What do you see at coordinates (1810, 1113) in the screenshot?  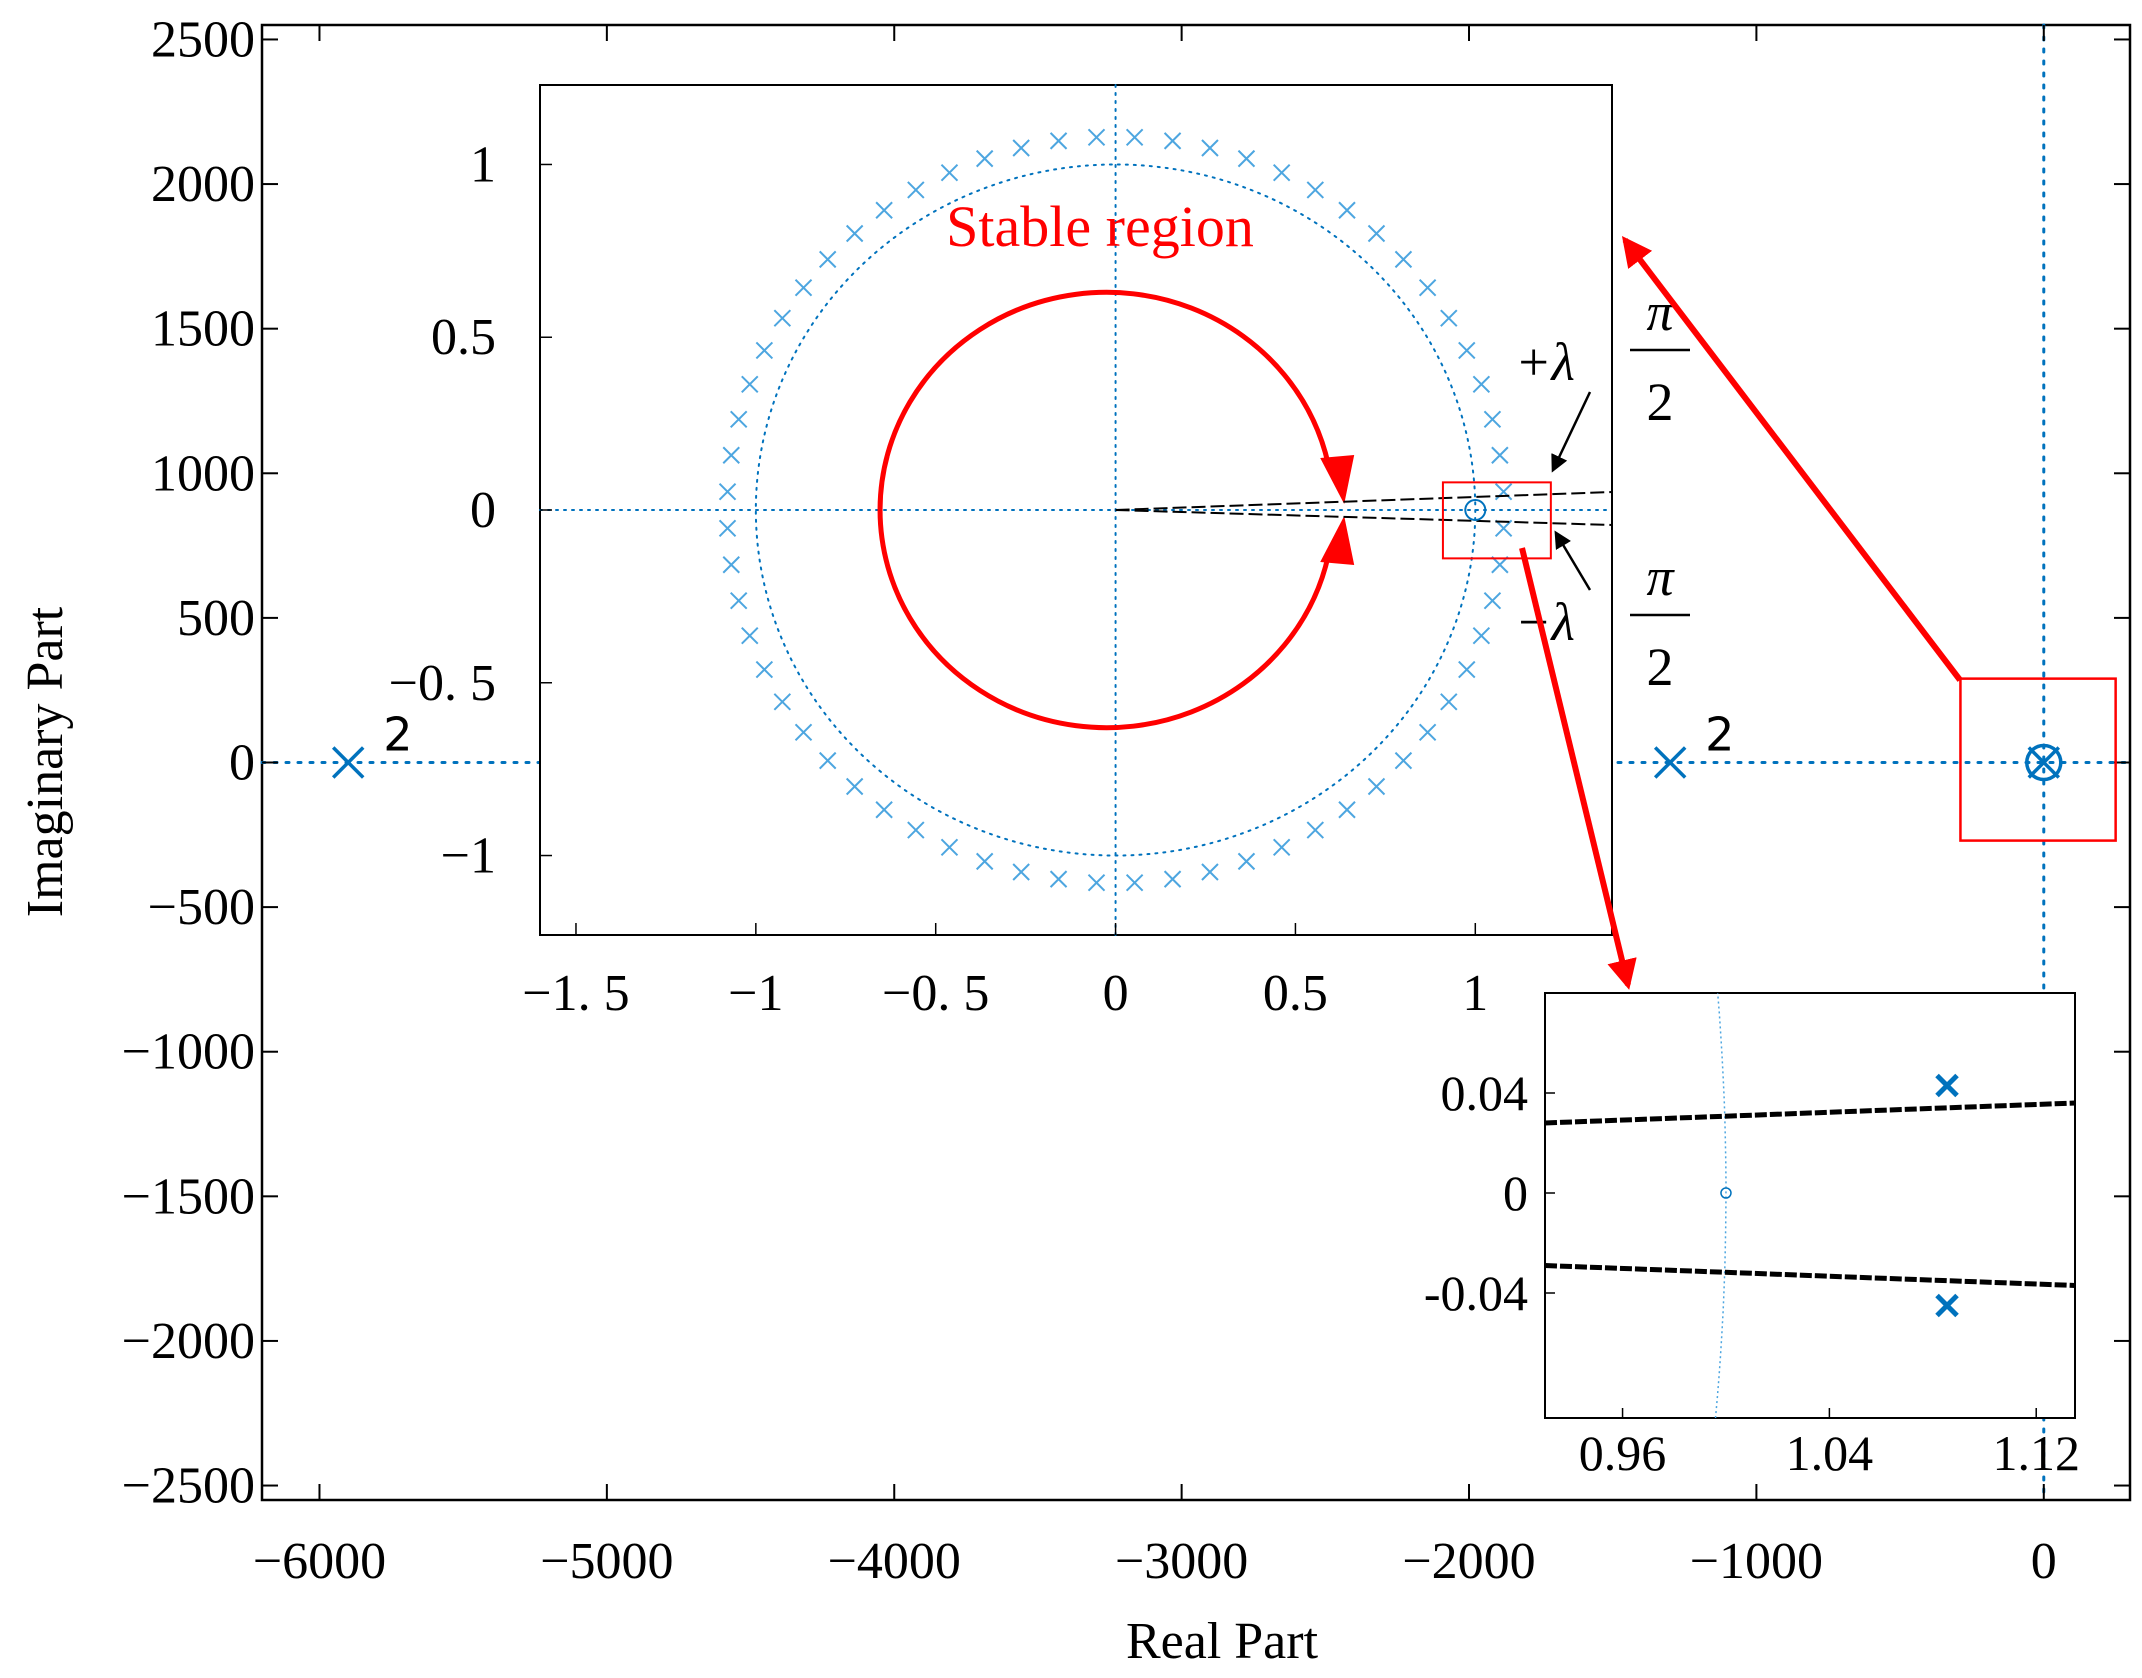 I see `zoom-lambda-line-upper` at bounding box center [1810, 1113].